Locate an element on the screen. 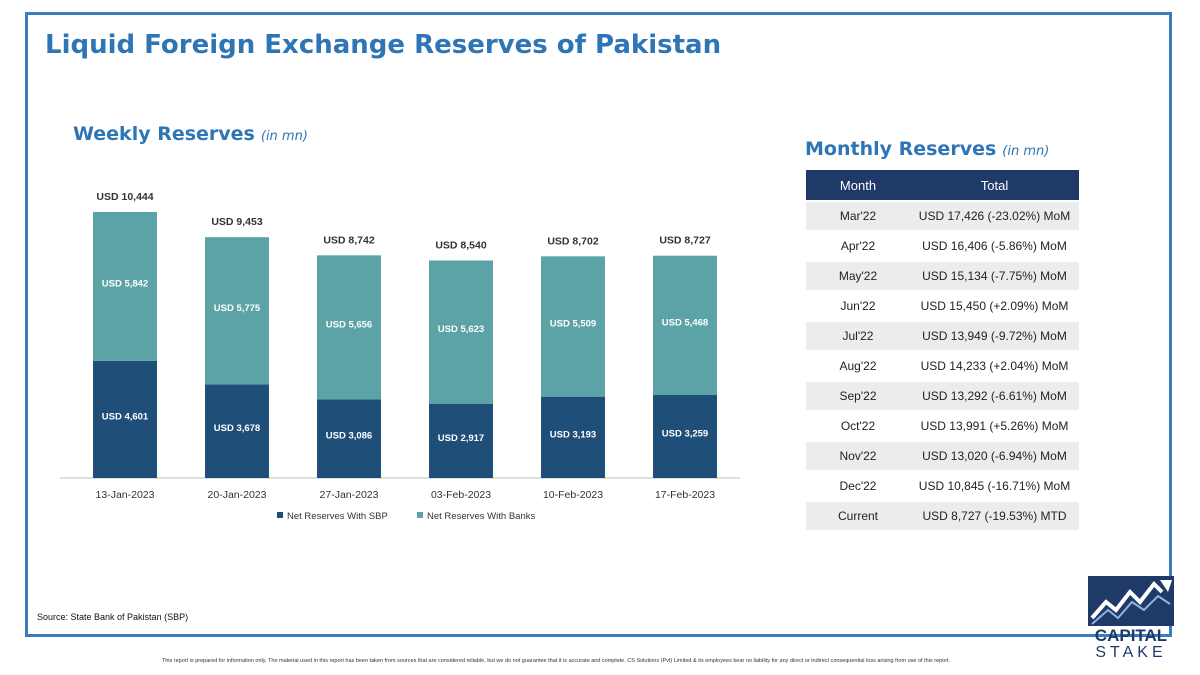  table-header-row: Month Total is located at coordinates (942, 185).